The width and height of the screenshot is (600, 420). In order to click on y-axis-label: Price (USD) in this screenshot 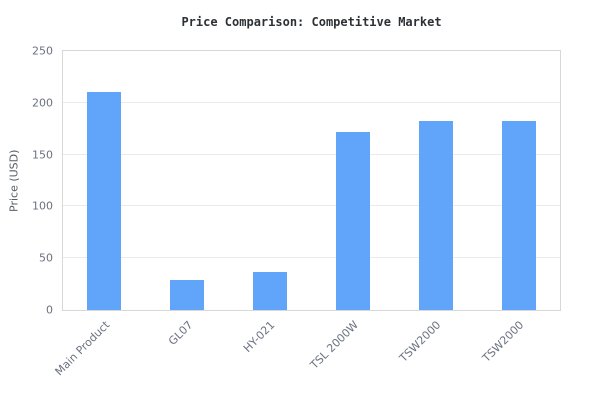, I will do `click(14, 180)`.